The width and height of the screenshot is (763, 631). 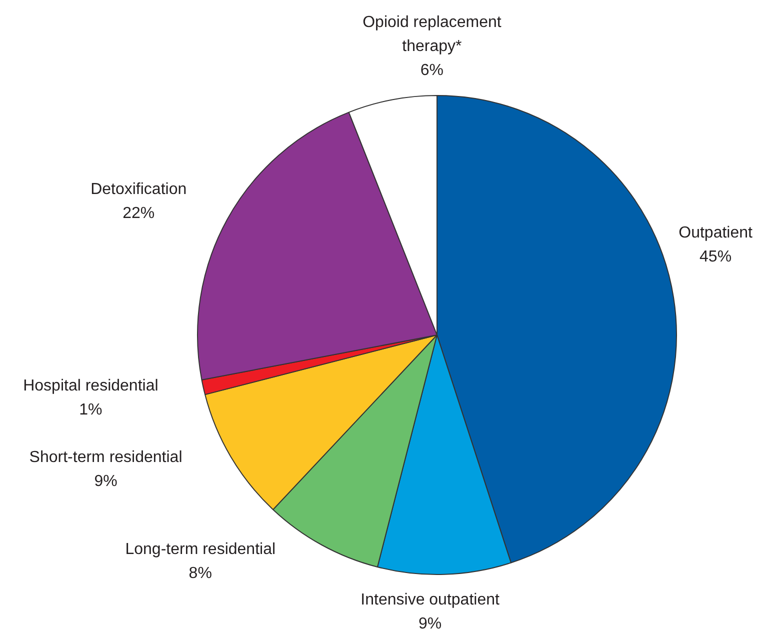 What do you see at coordinates (90, 409) in the screenshot?
I see `data-label: 1%` at bounding box center [90, 409].